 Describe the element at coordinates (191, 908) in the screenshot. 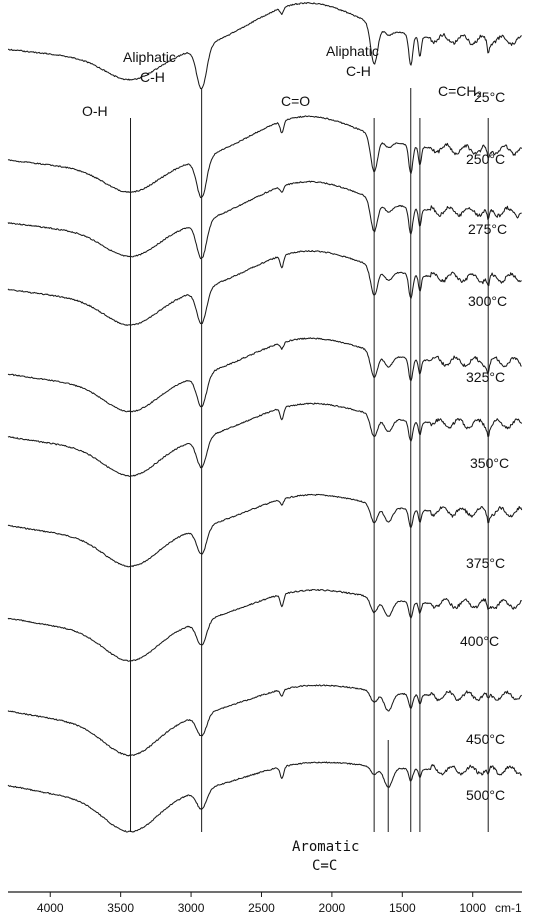

I see `x-tick-label-3000: 3000` at that location.